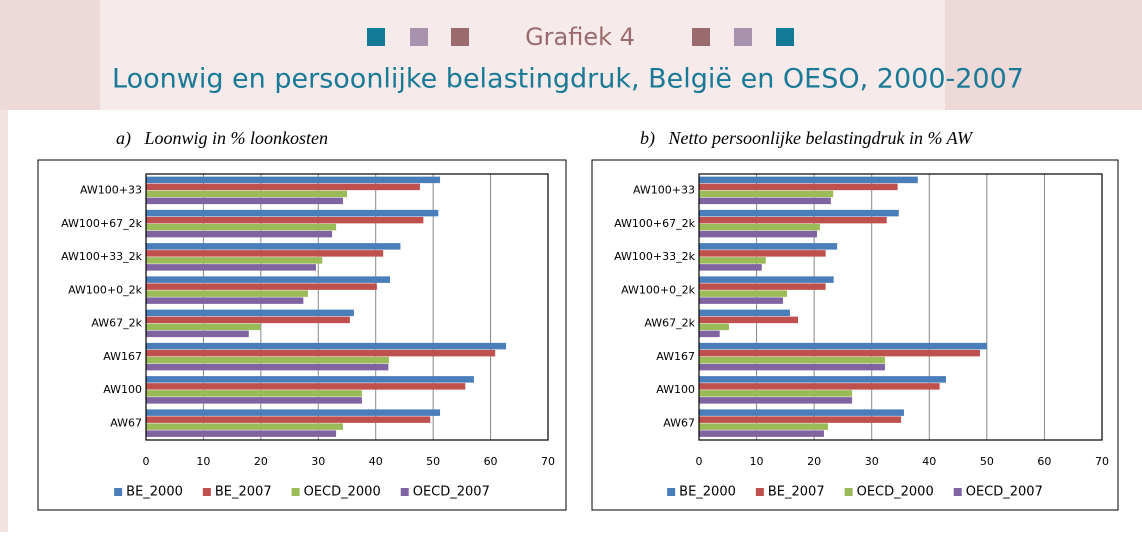 Image resolution: width=1142 pixels, height=536 pixels. What do you see at coordinates (655, 256) in the screenshot?
I see `y-tick-label: AW100+33_2k` at bounding box center [655, 256].